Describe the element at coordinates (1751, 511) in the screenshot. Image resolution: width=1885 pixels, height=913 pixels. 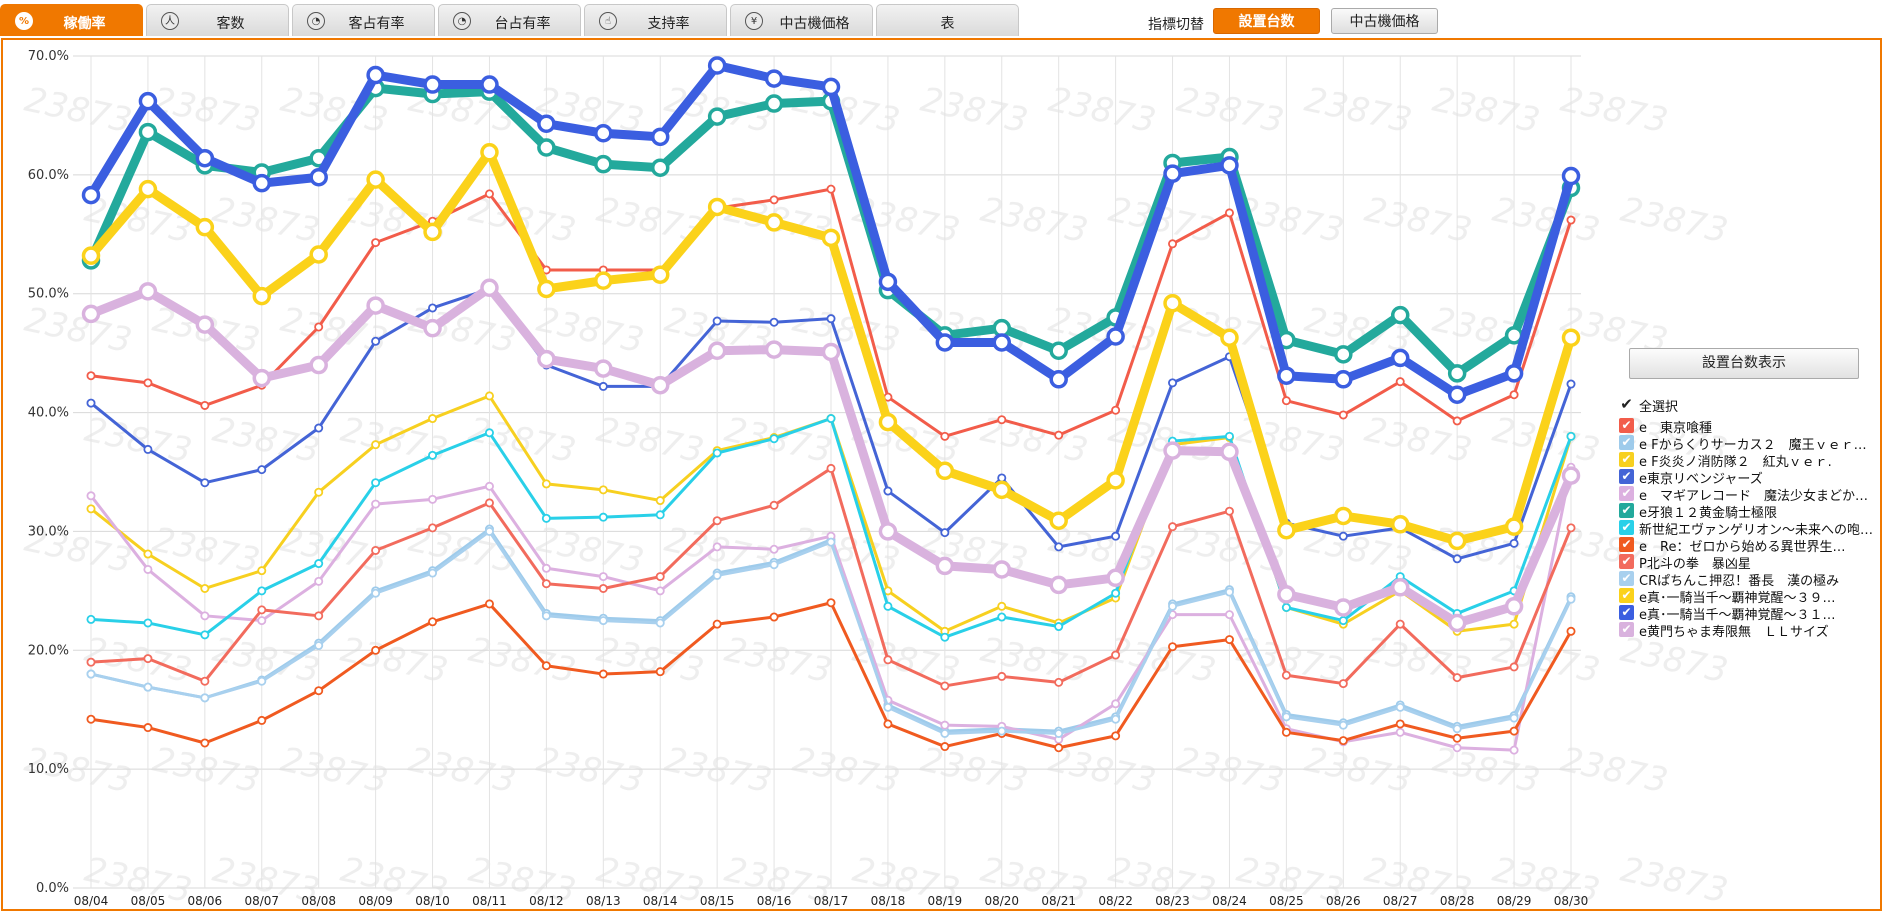
I see `legend-item: ✔ e牙狼１２黄金騎士極限` at that location.